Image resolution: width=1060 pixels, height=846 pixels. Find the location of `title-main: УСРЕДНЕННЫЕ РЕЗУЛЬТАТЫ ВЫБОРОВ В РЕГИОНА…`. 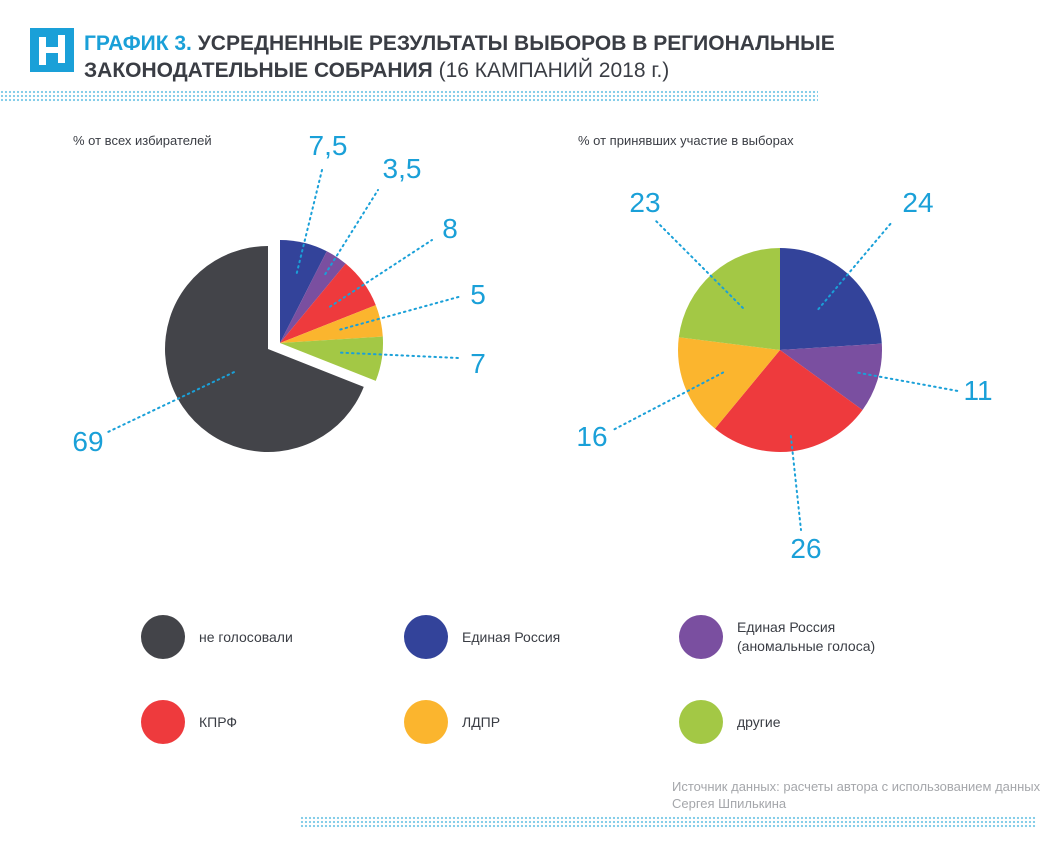

title-main: УСРЕДНЕННЫЕ РЕЗУЛЬТАТЫ ВЫБОРОВ В РЕГИОНА… is located at coordinates (459, 57).